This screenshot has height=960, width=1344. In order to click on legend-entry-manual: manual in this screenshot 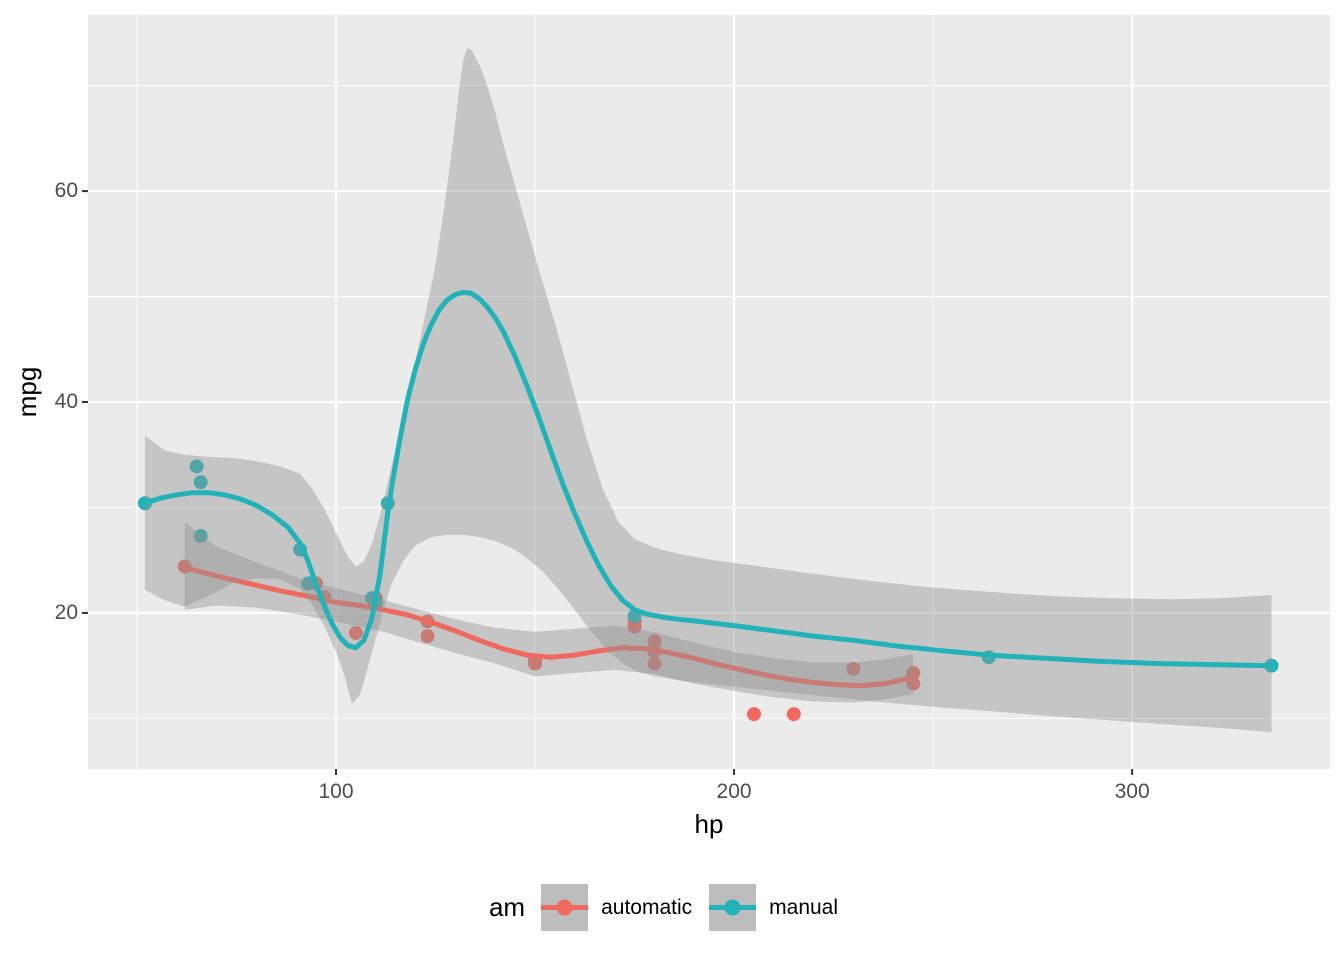, I will do `click(782, 907)`.